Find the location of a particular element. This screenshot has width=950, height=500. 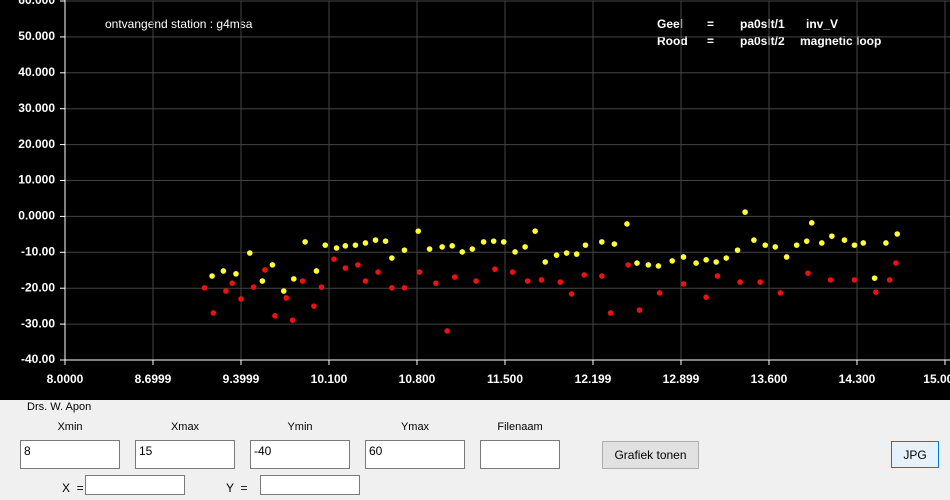

y-input is located at coordinates (310, 485).